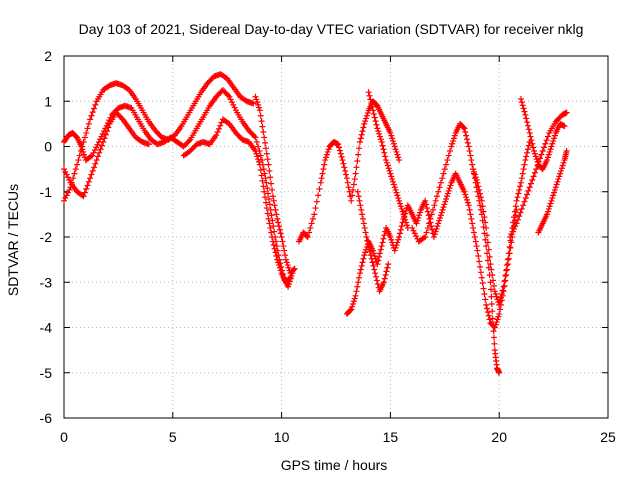 The width and height of the screenshot is (640, 480). I want to click on y-tick-label: 2, so click(48, 56).